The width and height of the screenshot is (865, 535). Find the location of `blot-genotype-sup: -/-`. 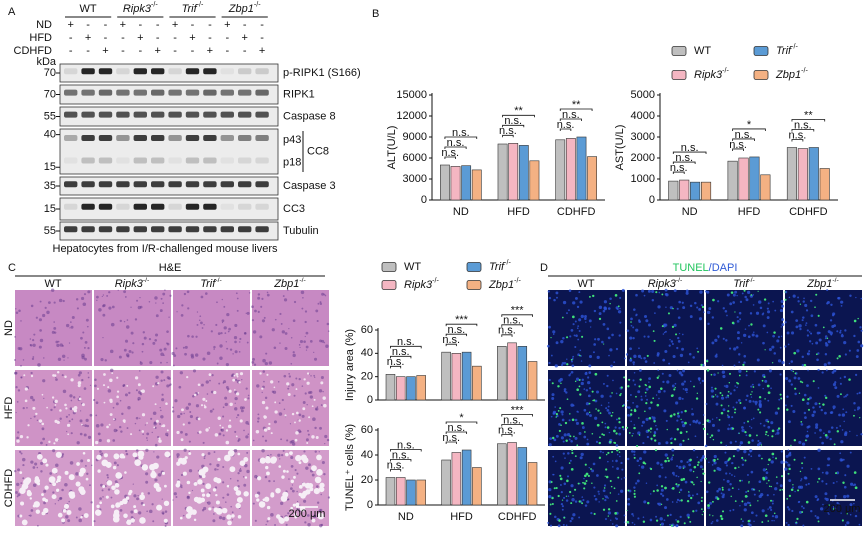

blot-genotype-sup: -/- is located at coordinates (200, 4).